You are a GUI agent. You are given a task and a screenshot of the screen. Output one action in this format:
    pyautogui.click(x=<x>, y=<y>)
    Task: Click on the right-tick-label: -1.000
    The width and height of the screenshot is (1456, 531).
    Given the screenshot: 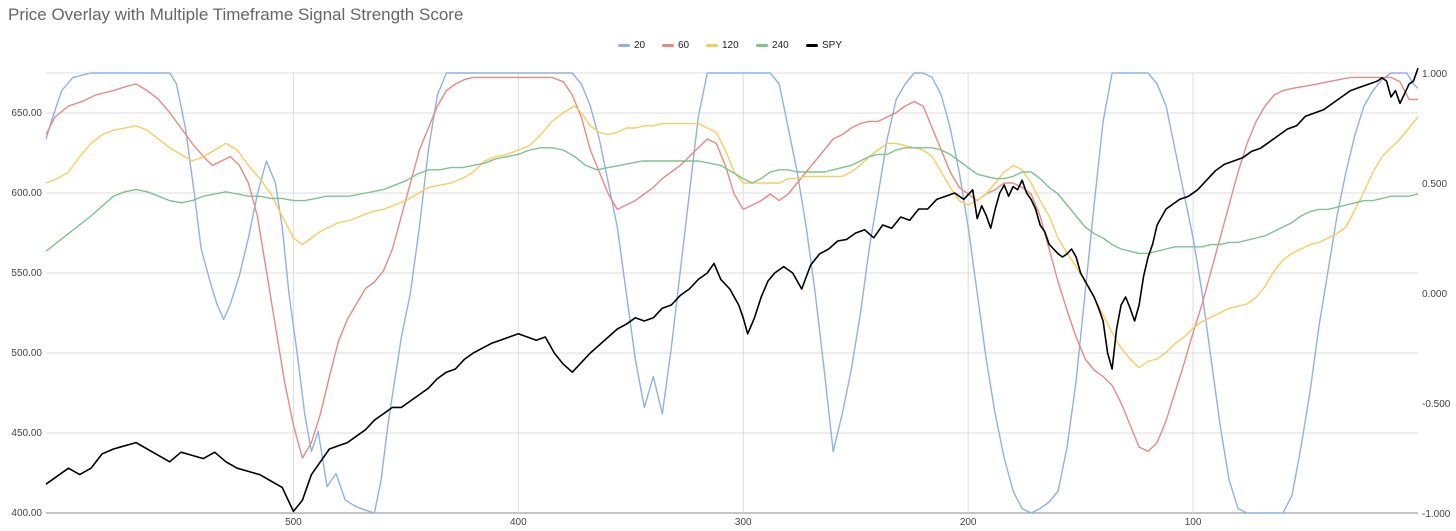 What is the action you would take?
    pyautogui.click(x=1436, y=514)
    